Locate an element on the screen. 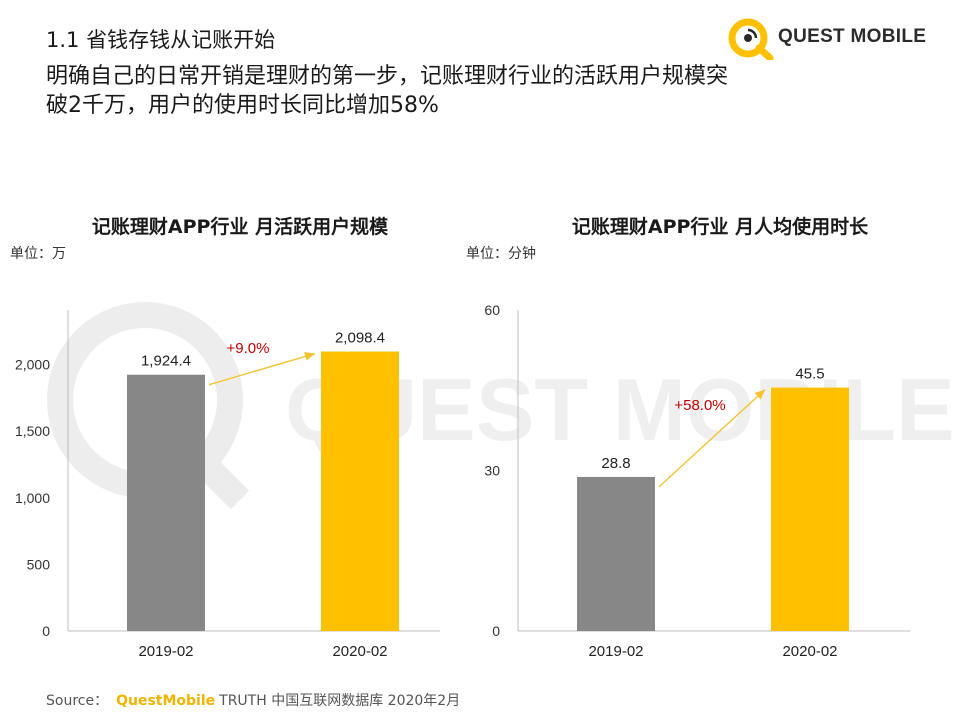 Image resolution: width=960 pixels, height=720 pixels. chart2-value-label: 45.5 is located at coordinates (809, 374).